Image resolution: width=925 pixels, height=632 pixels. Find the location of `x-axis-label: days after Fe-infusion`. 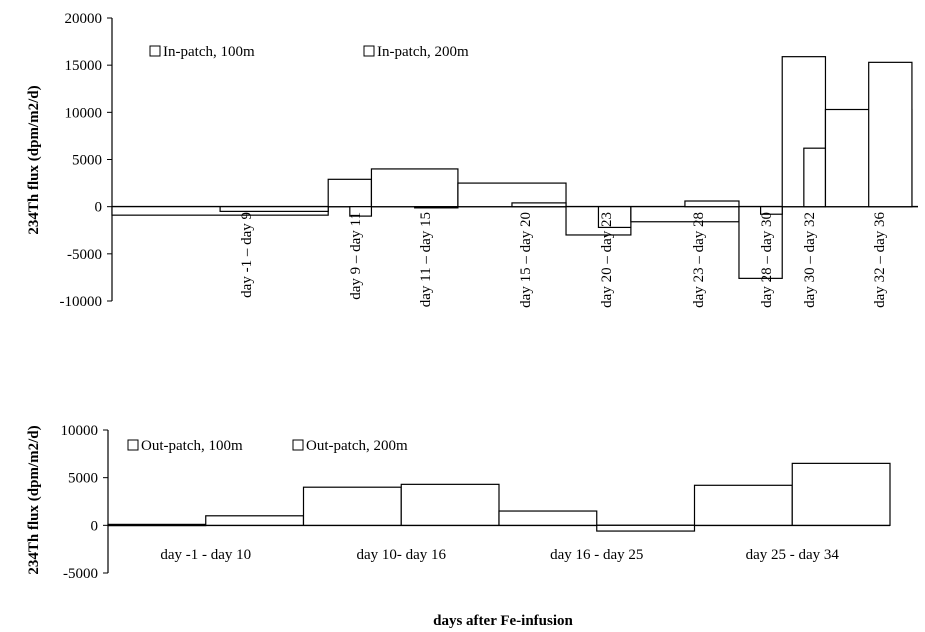

x-axis-label: days after Fe-infusion is located at coordinates (503, 621).